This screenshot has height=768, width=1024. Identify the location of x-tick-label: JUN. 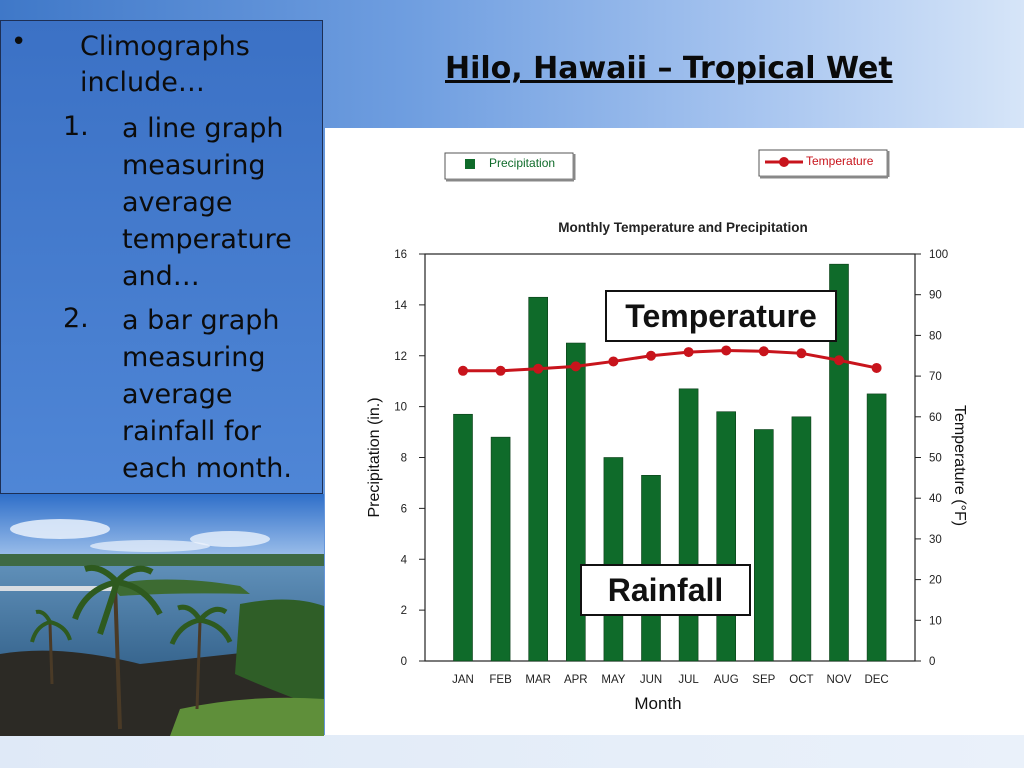
(651, 680).